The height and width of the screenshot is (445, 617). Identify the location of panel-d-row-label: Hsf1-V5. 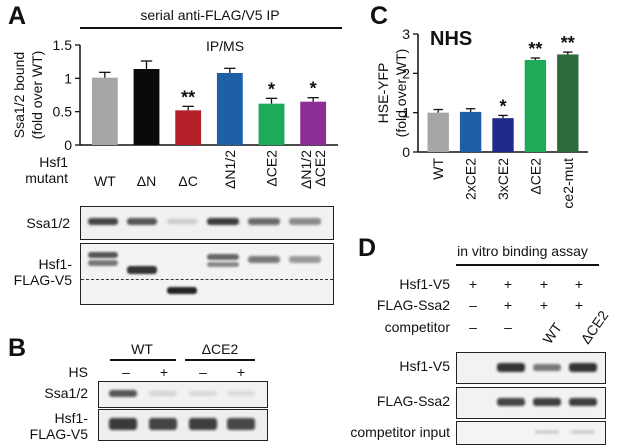
(424, 284).